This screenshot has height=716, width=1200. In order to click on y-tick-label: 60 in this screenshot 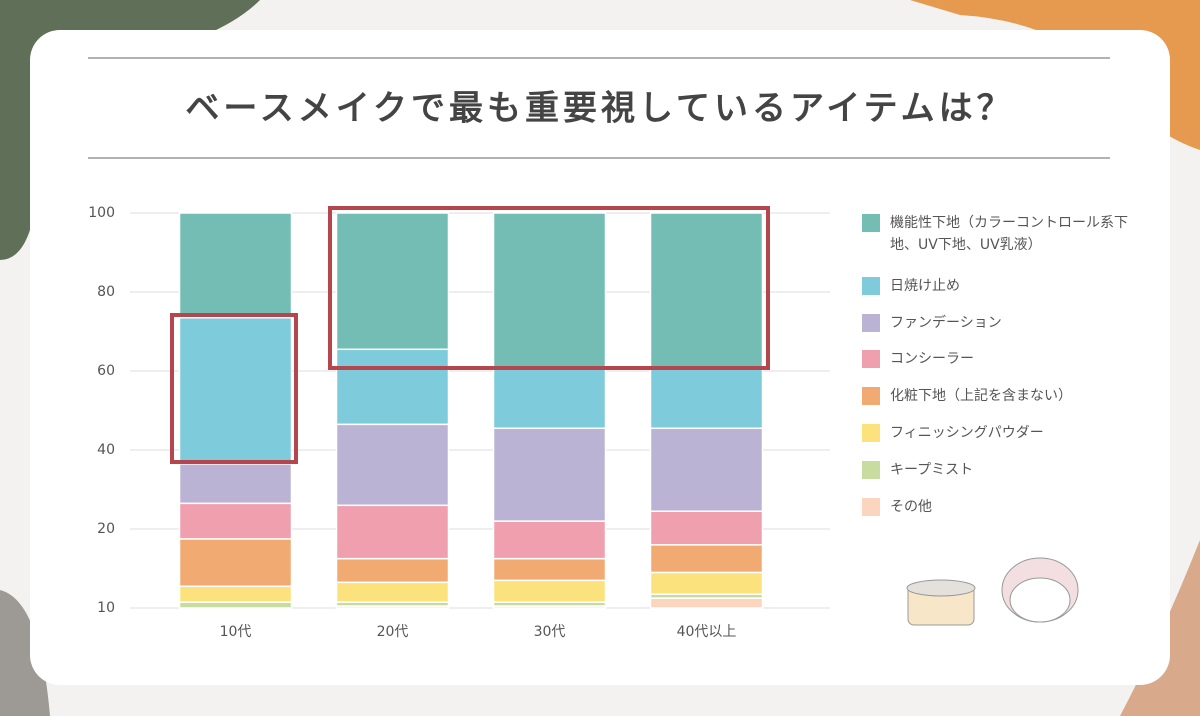, I will do `click(106, 371)`.